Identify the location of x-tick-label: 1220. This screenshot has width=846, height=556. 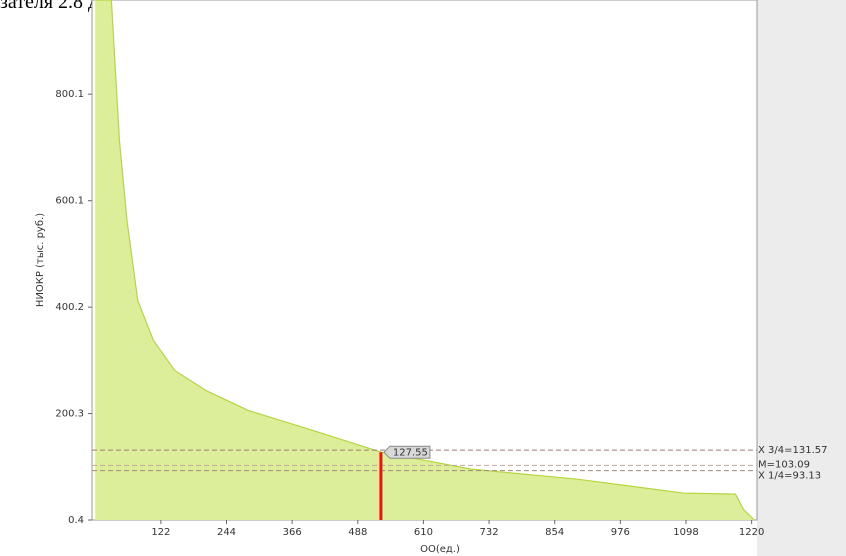
(751, 532).